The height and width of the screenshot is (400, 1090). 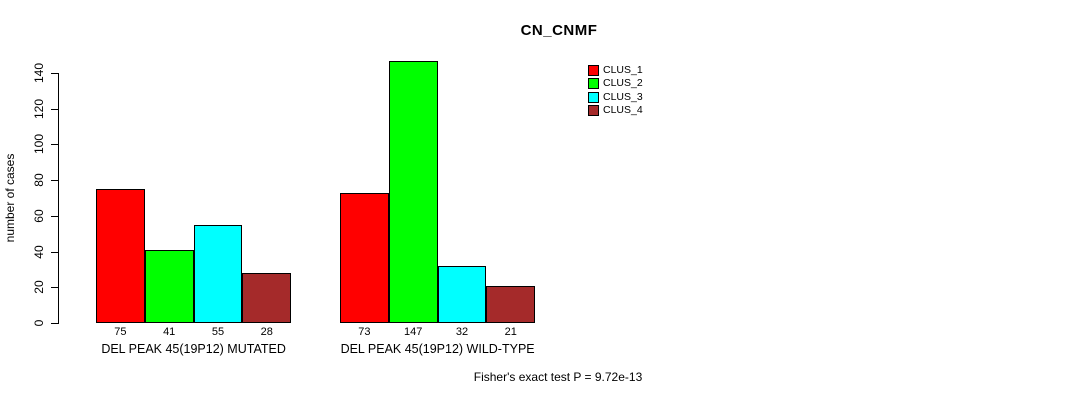 I want to click on y-tick-label: 140, so click(x=39, y=73).